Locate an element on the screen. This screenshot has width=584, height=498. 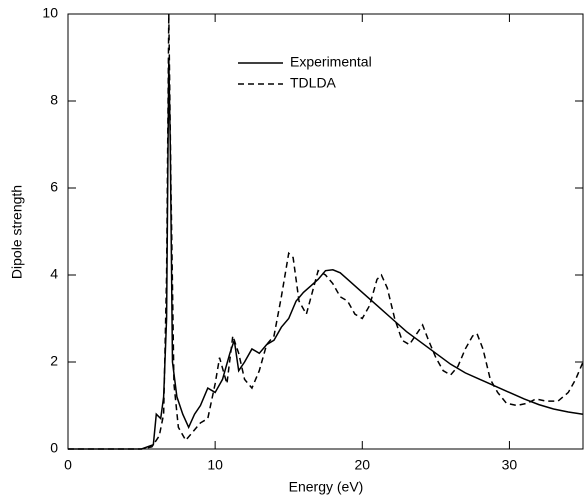
y-tick-label: 0 is located at coordinates (54, 448).